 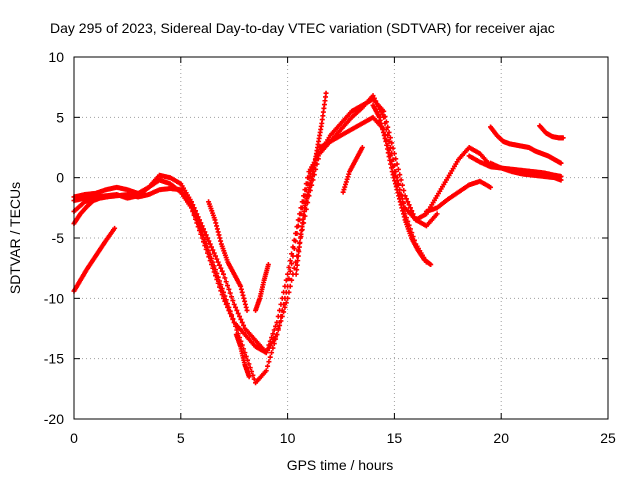 I want to click on x-tick-label: 5, so click(x=181, y=438).